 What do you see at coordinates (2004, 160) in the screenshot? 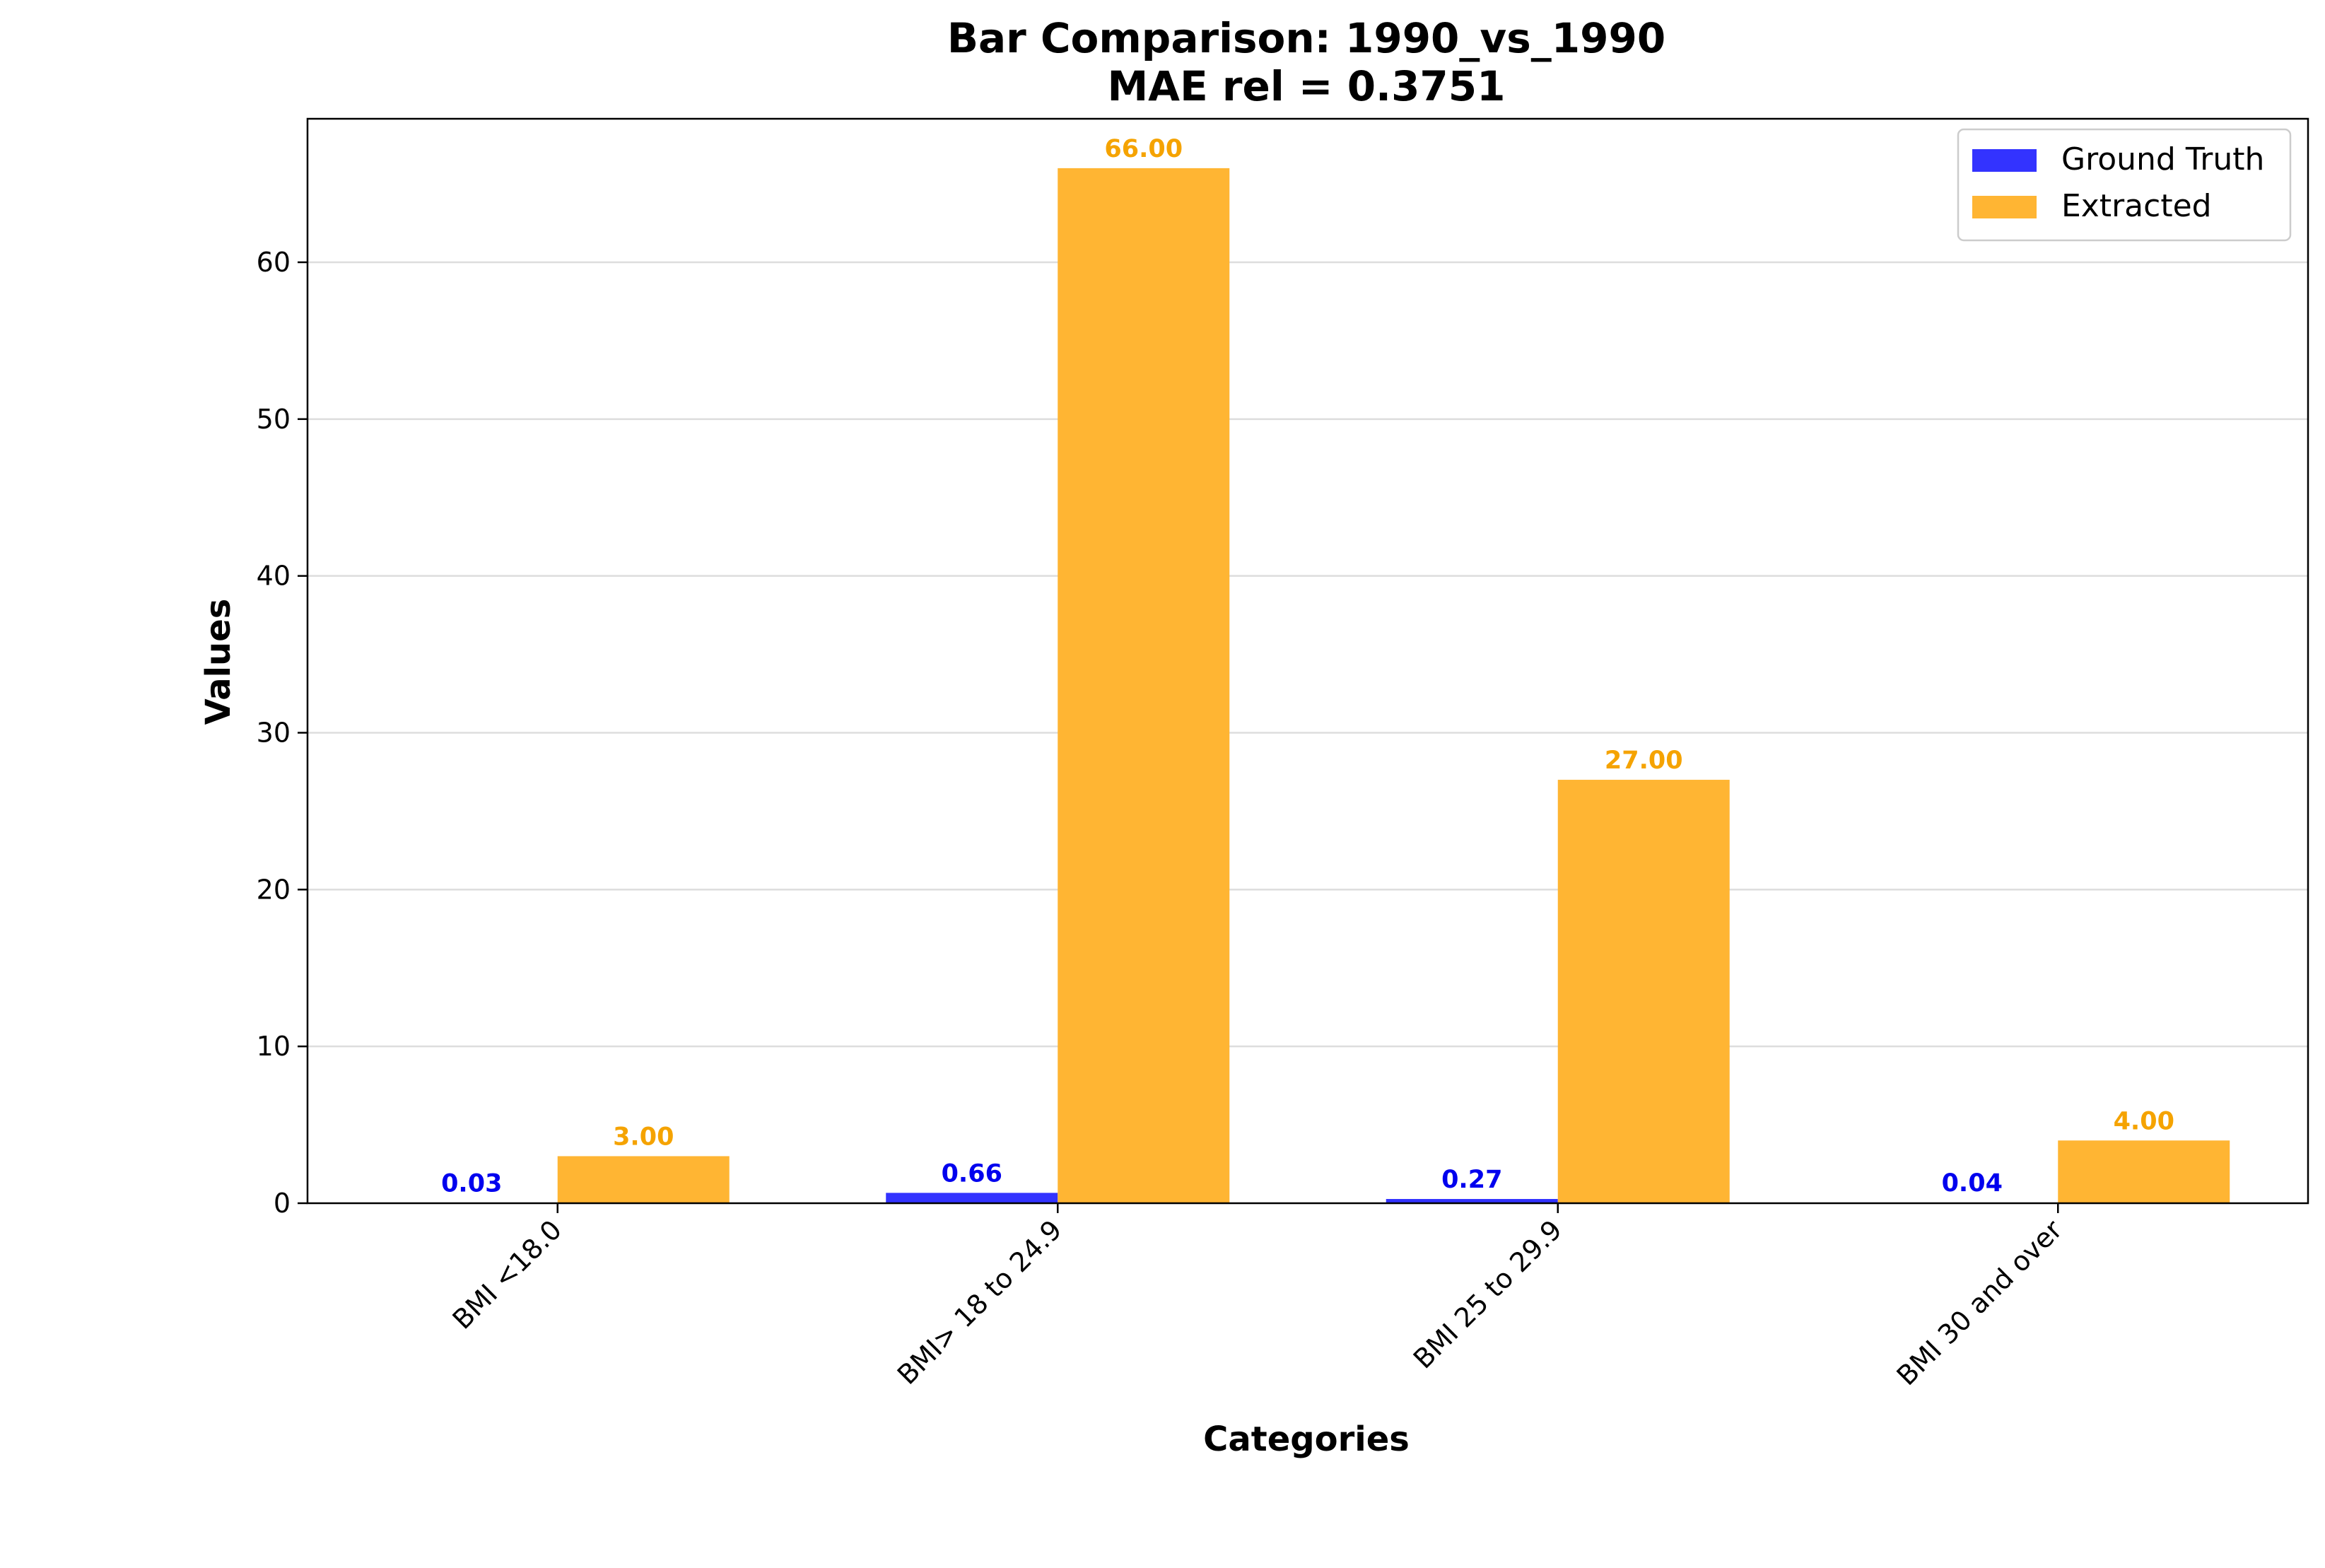
I see `ground-truth-legend-swatch` at bounding box center [2004, 160].